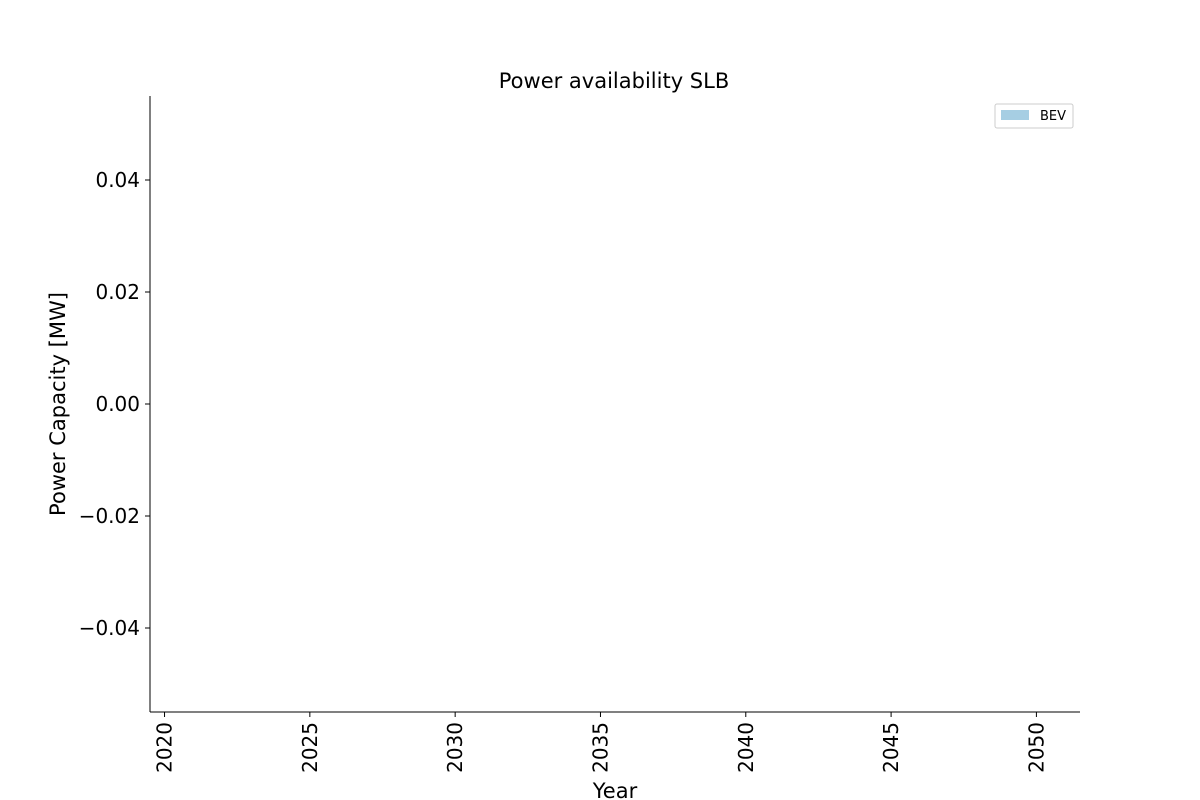  What do you see at coordinates (614, 81) in the screenshot?
I see `chart-title: Power availability SLB` at bounding box center [614, 81].